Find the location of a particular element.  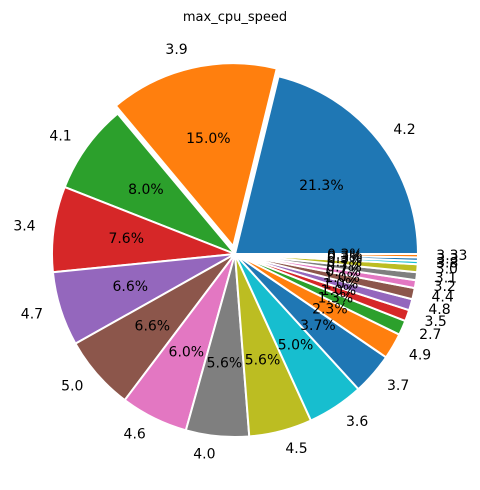

category-label-3.1: 3.1 is located at coordinates (446, 278).